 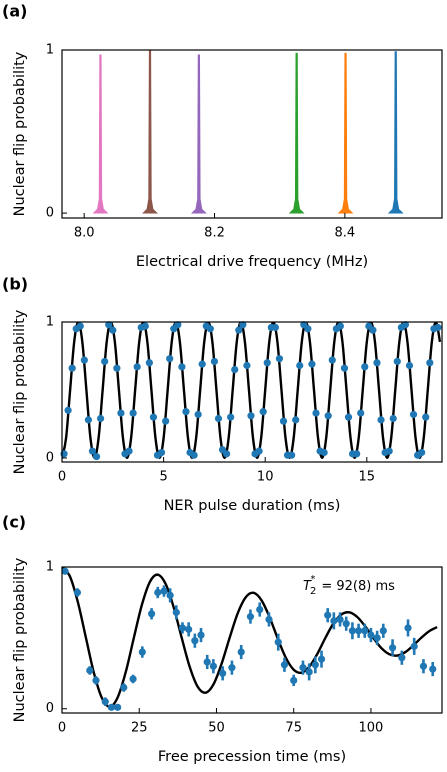 I want to click on x-tick-label: 0, so click(x=62, y=477).